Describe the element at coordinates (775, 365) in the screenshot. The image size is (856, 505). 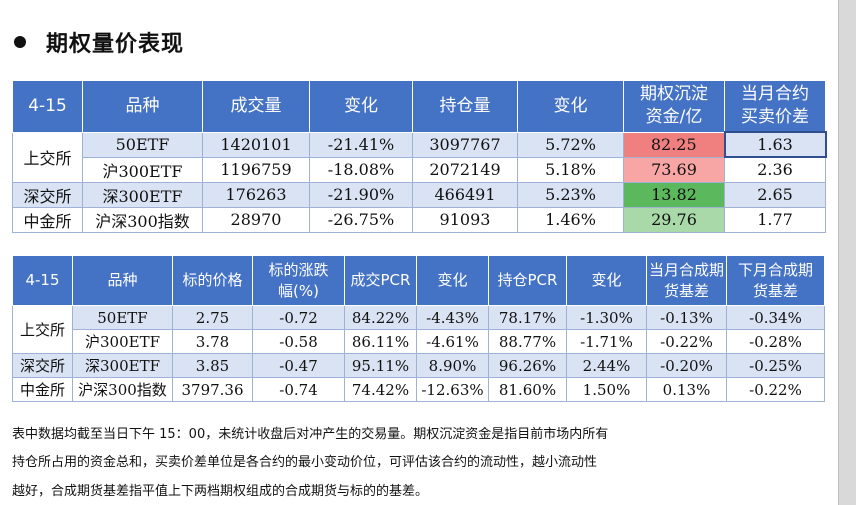
I see `basis-next-cell: -0.25%` at that location.